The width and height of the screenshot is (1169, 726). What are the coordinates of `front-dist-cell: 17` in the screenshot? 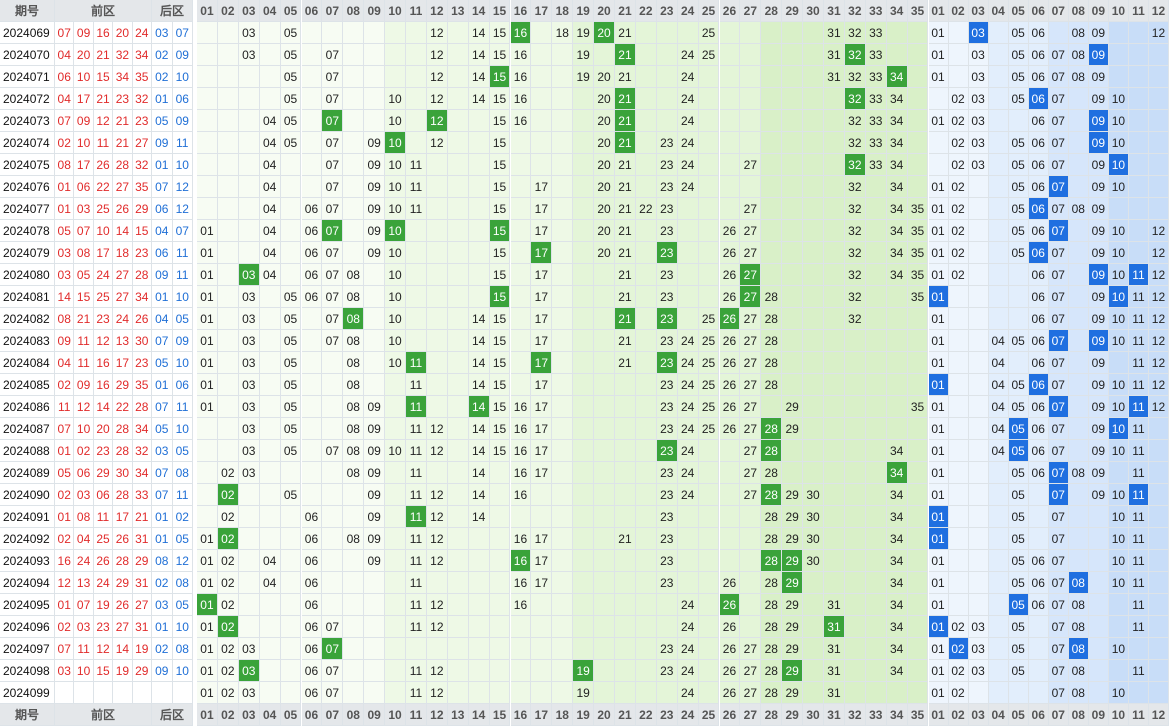 It's located at (542, 319).